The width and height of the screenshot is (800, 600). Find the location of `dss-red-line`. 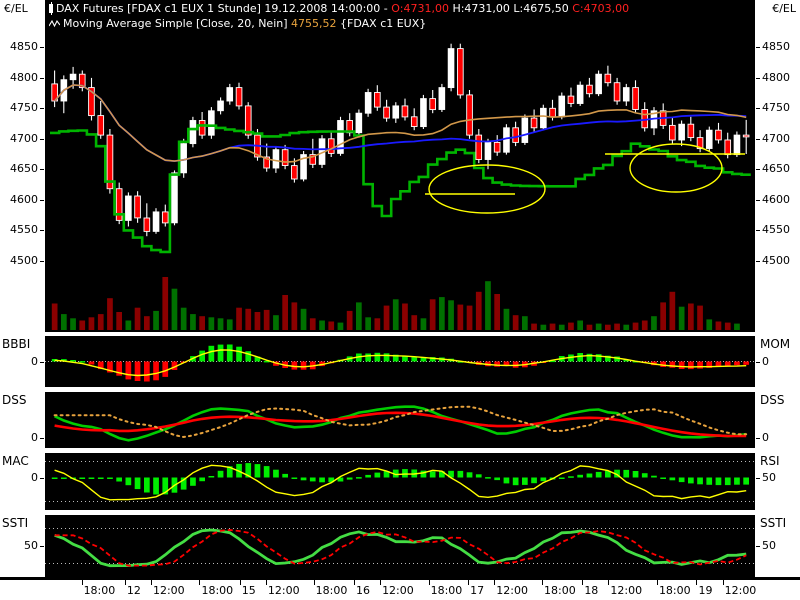

dss-red-line is located at coordinates (400, 424).